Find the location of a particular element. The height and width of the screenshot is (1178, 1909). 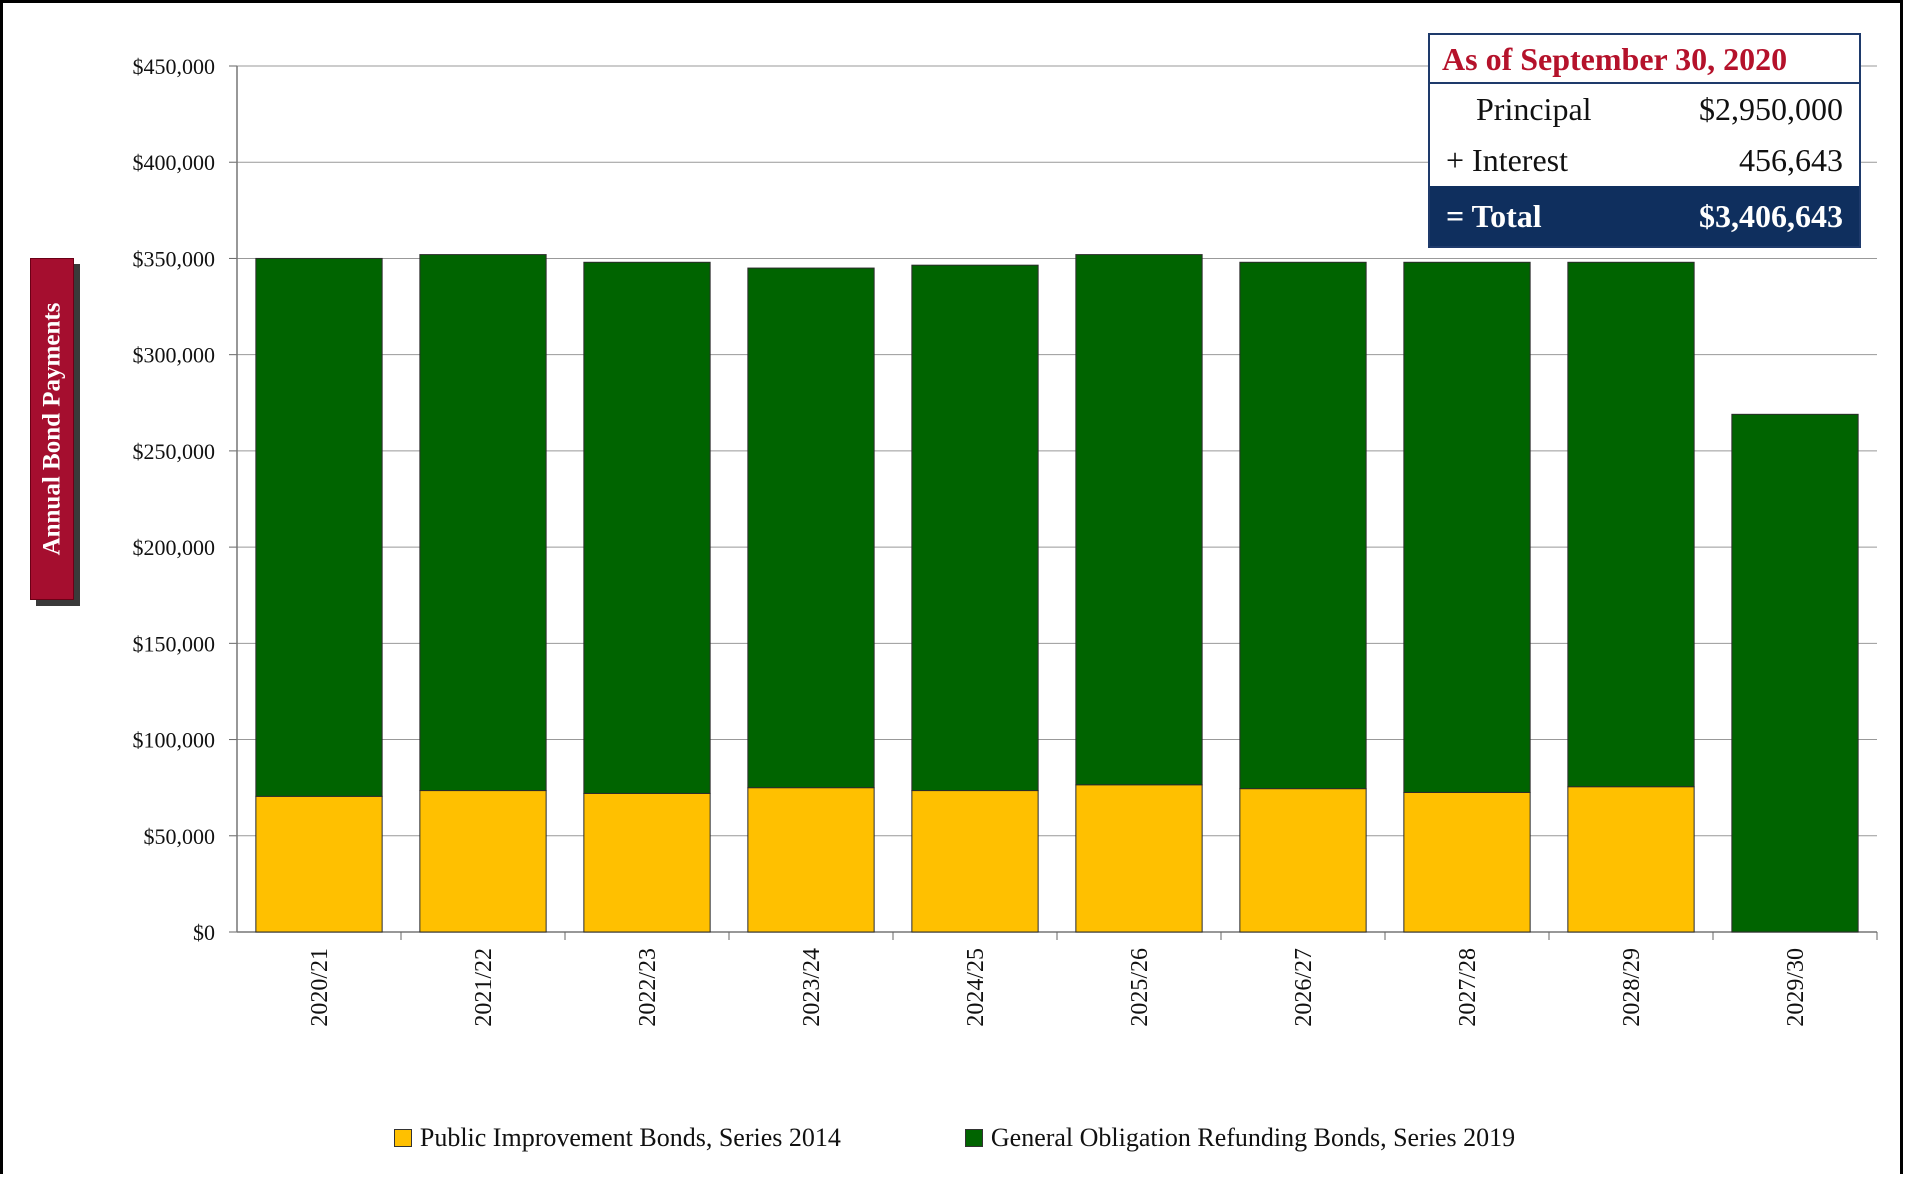

y-tick-label: $450,000 is located at coordinates (174, 66).